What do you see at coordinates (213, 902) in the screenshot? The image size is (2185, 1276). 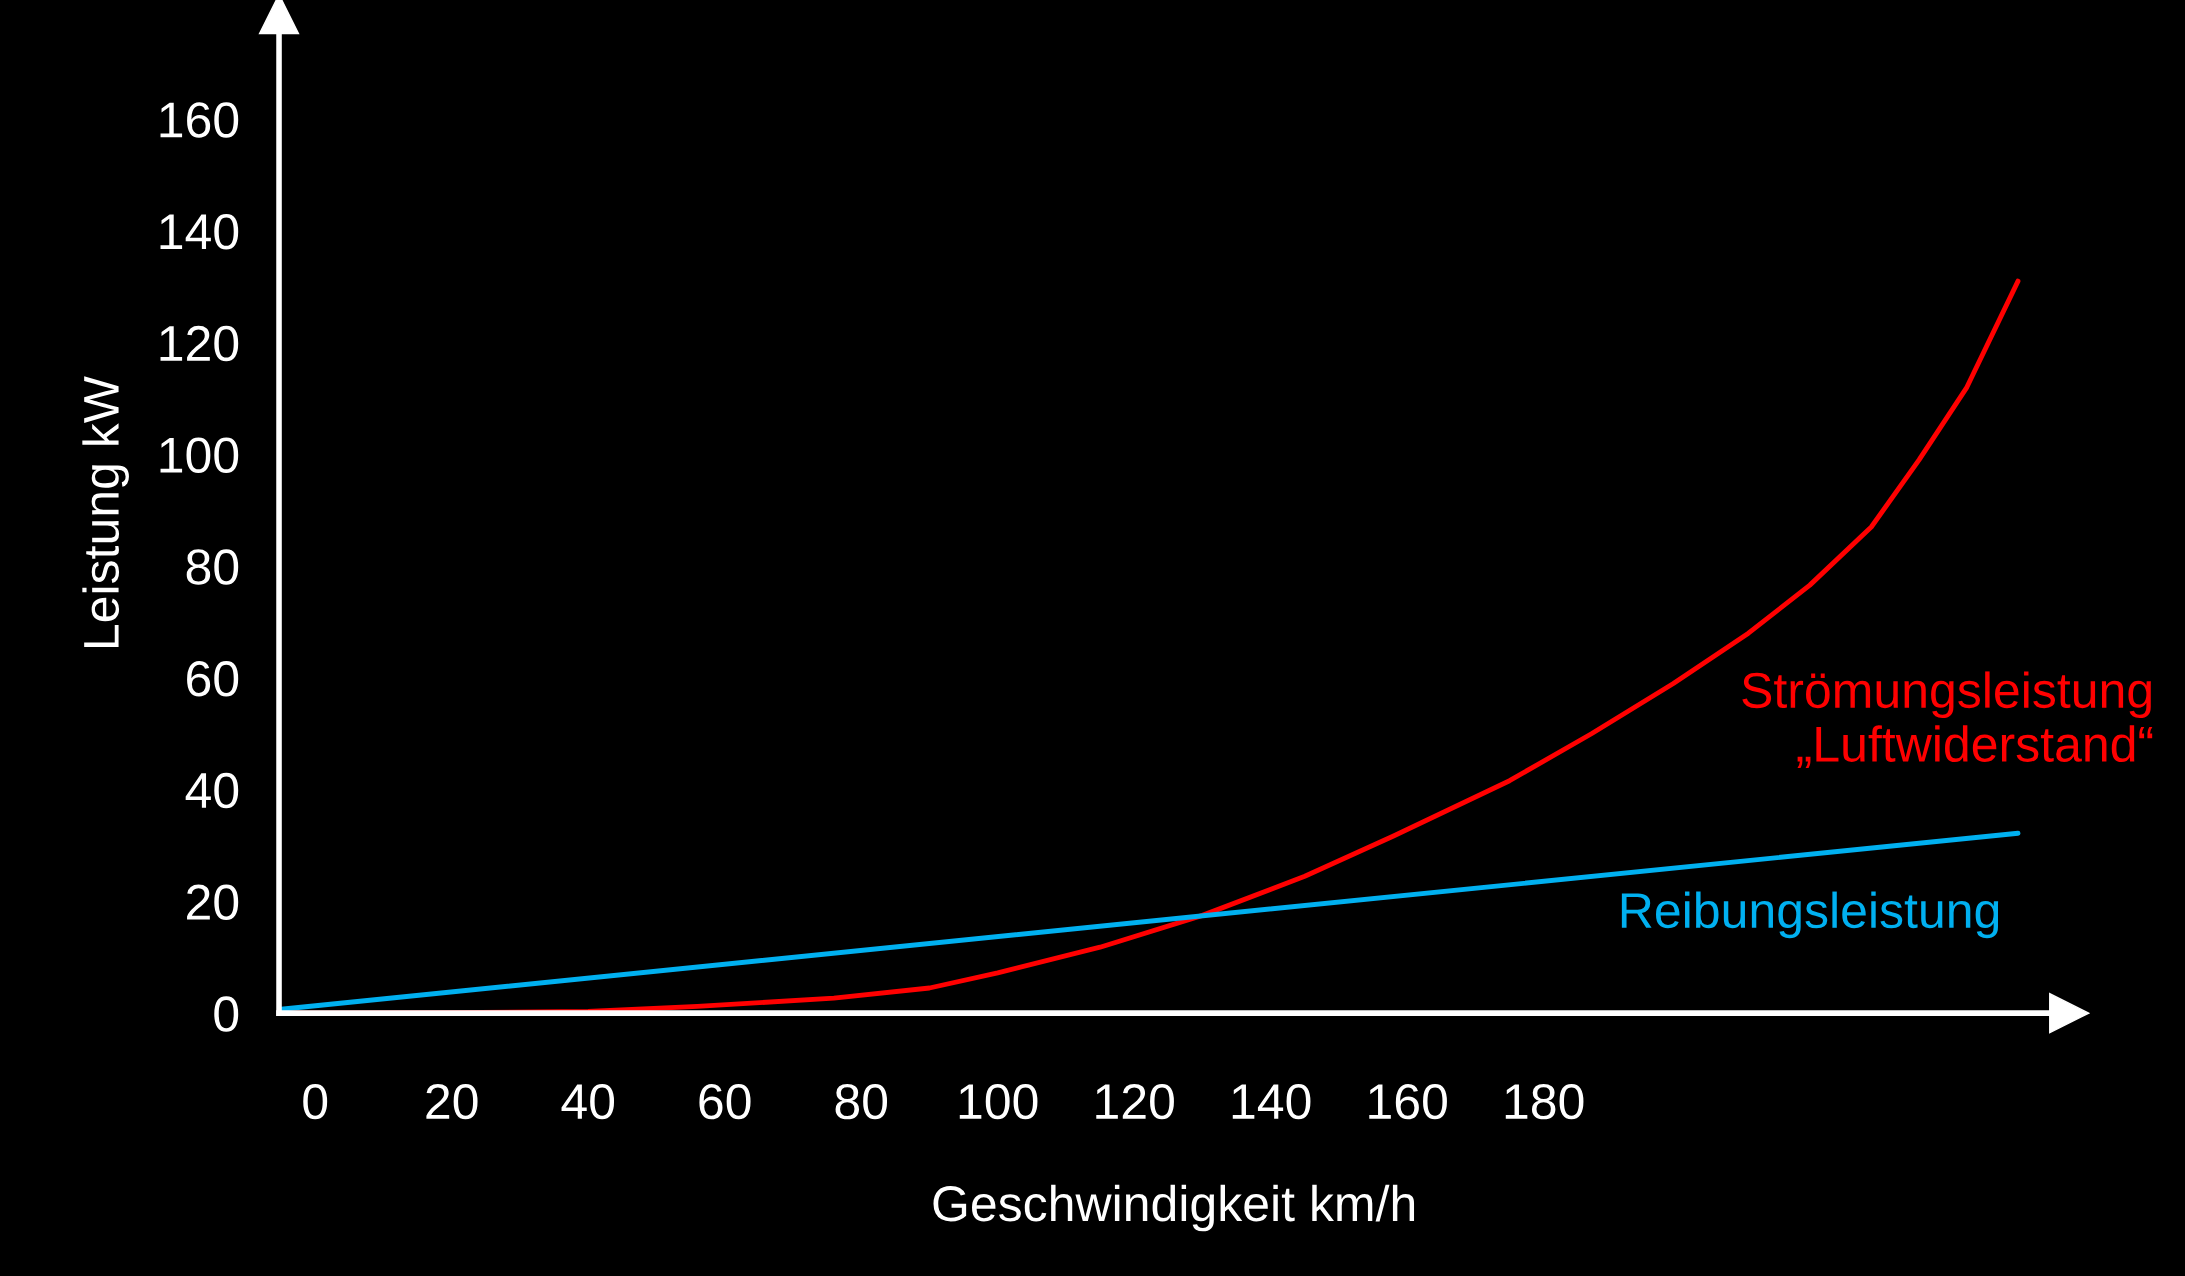 I see `y-tick-label: 20` at bounding box center [213, 902].